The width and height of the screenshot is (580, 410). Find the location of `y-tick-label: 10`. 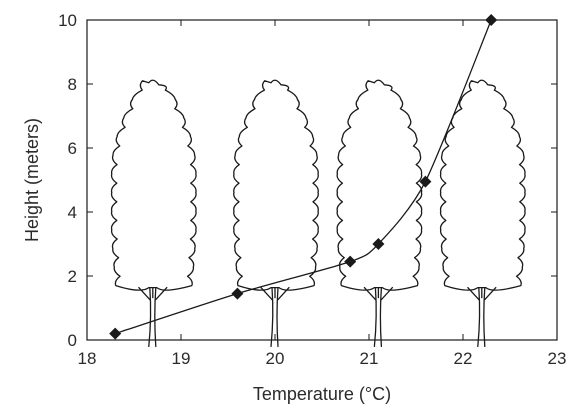

y-tick-label: 10 is located at coordinates (67, 20).